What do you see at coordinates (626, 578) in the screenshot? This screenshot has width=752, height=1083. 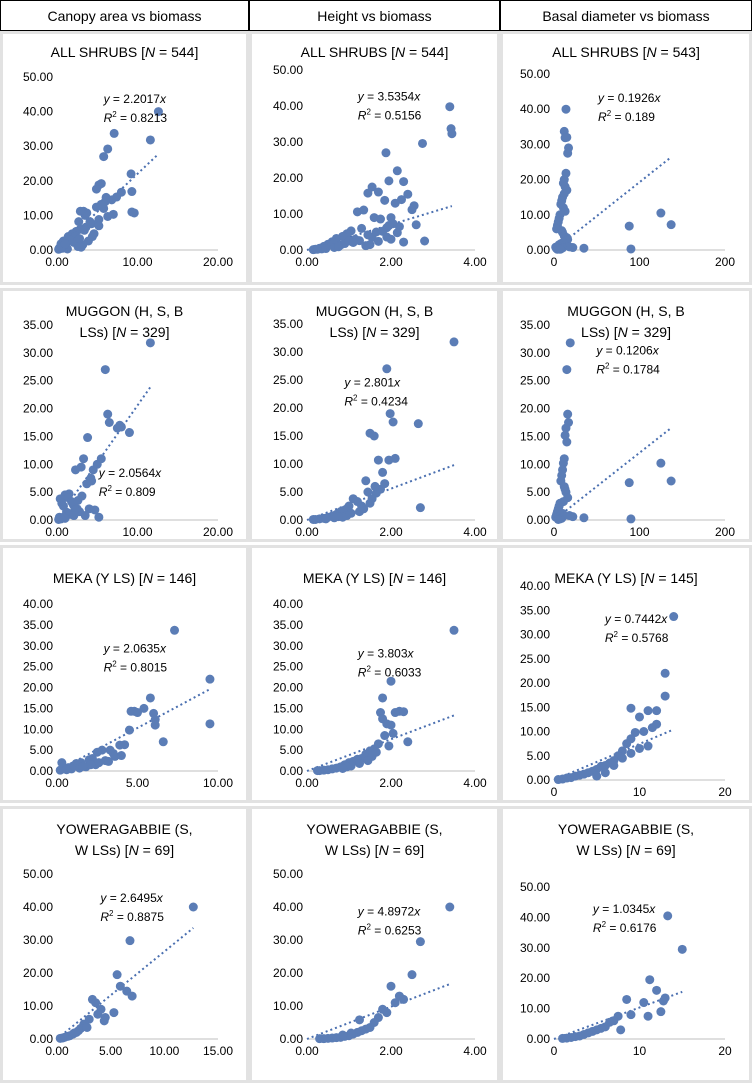 I see `chart-title-line: MEKA (Y LS) [N = 145]` at bounding box center [626, 578].